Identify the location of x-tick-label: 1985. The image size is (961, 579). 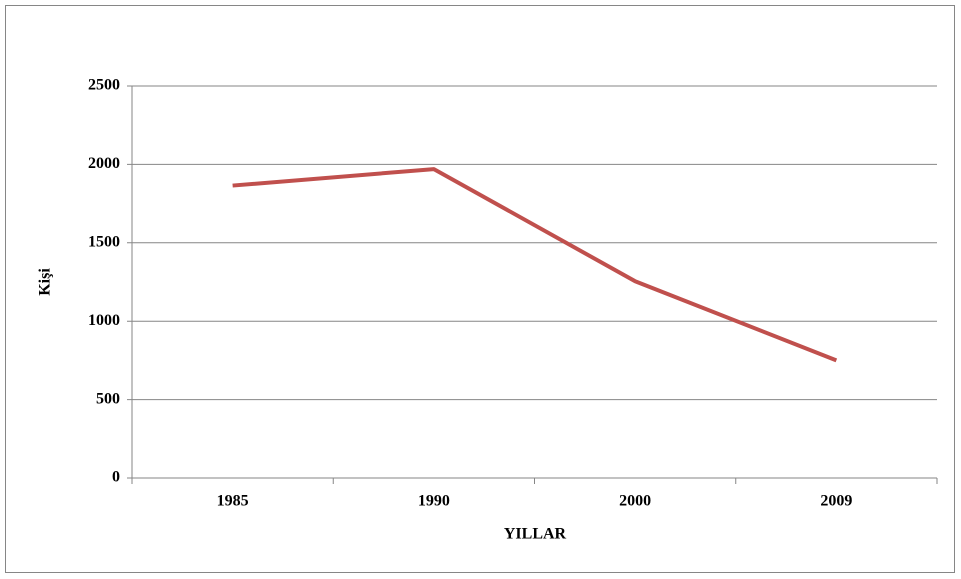
(233, 501).